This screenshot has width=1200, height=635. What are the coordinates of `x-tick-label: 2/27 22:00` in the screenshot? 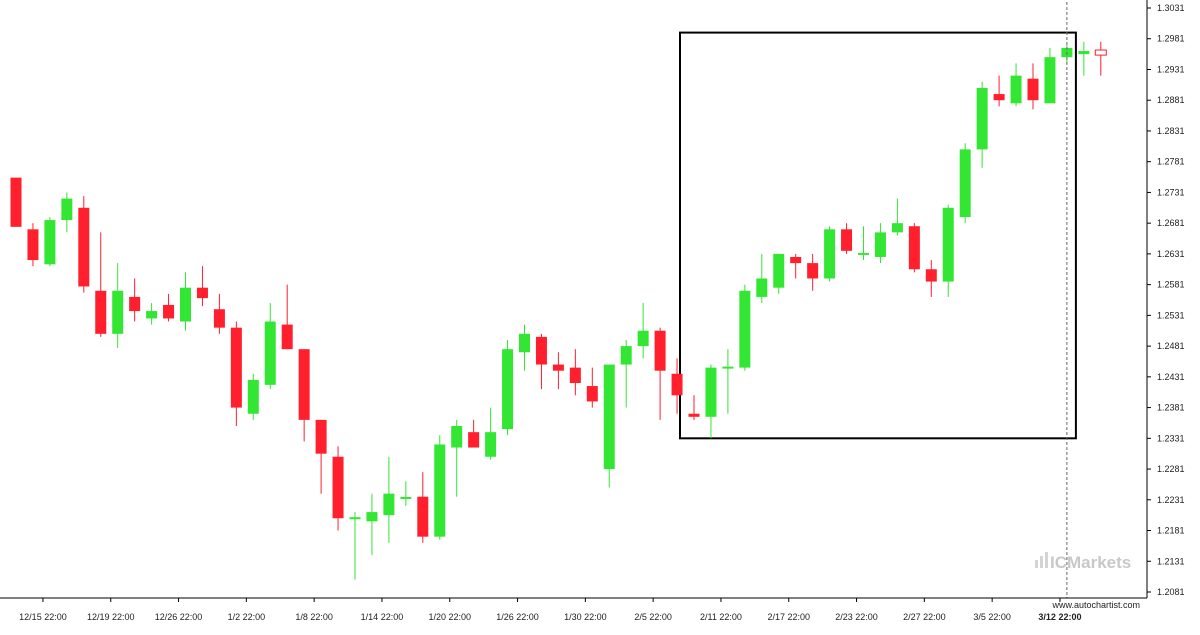 It's located at (924, 617).